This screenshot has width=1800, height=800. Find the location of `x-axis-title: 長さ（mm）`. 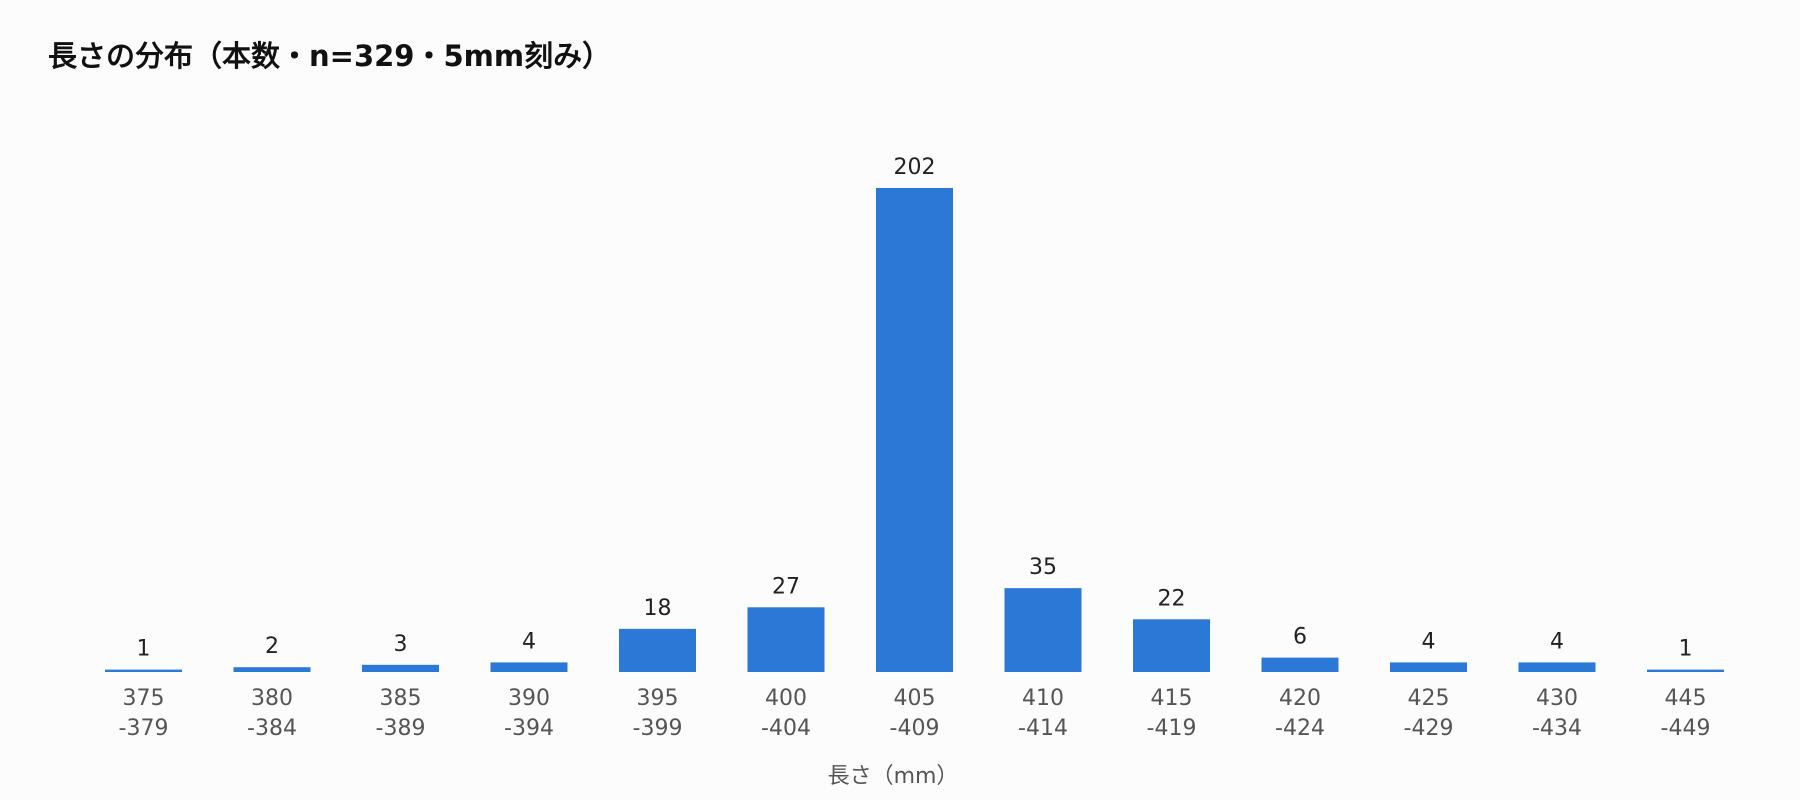

x-axis-title: 長さ（mm） is located at coordinates (893, 776).